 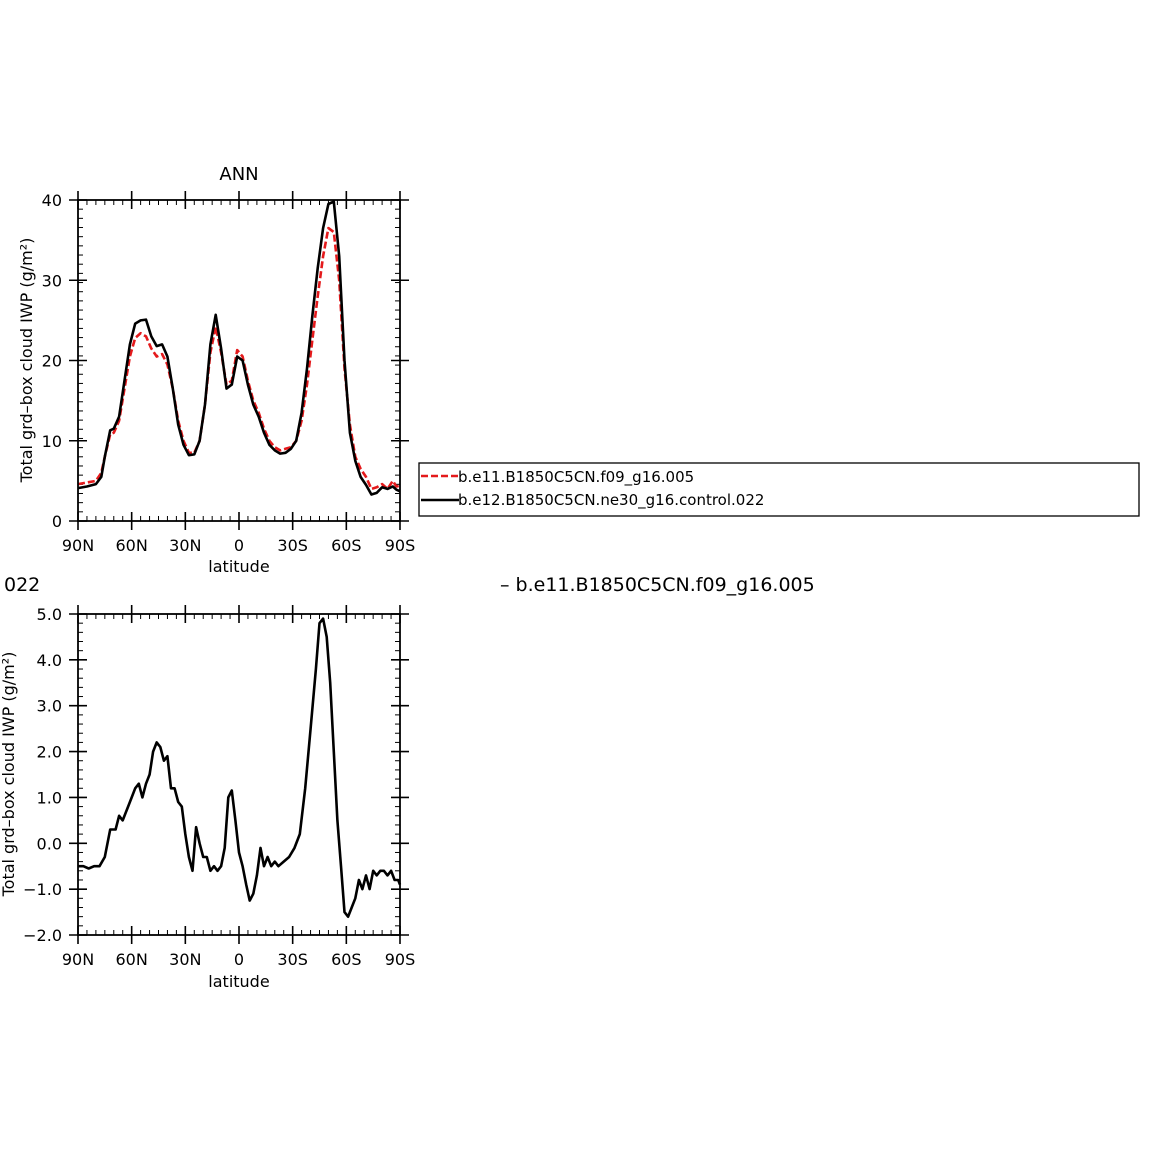 What do you see at coordinates (52, 280) in the screenshot?
I see `y-tick-label: 30` at bounding box center [52, 280].